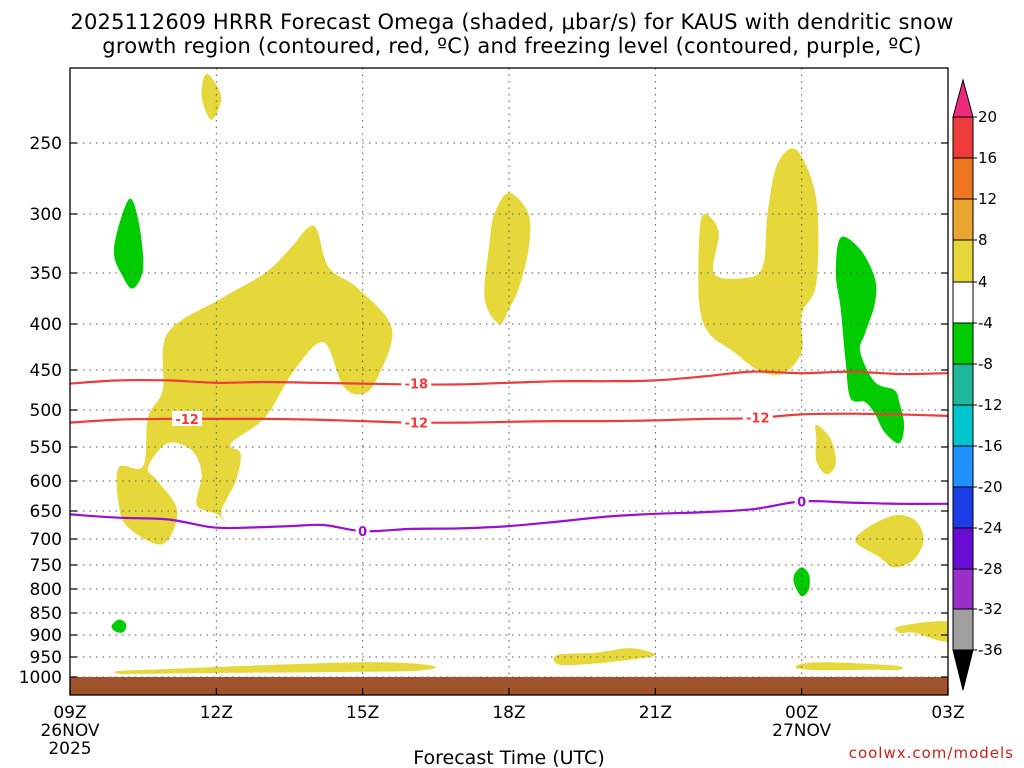  I want to click on ground-fill, so click(509, 686).